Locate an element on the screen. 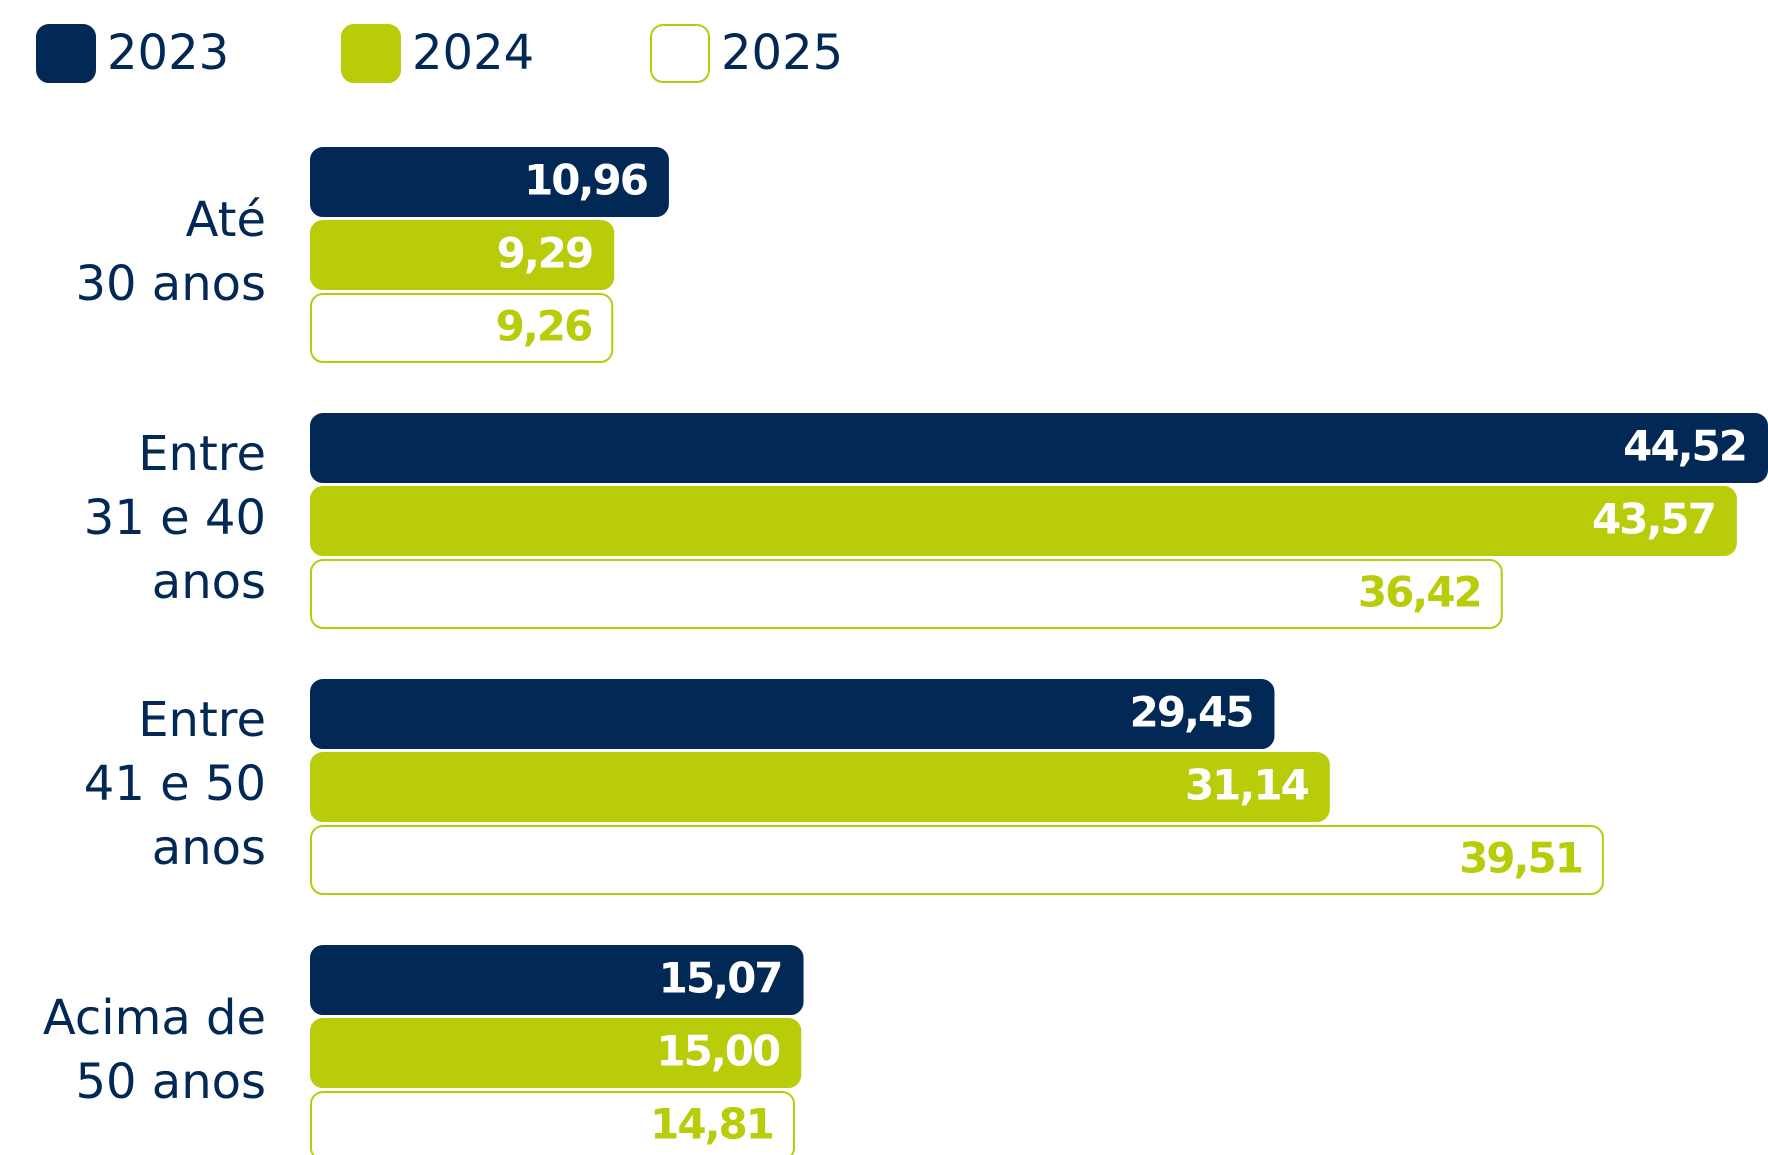 Image resolution: width=1768 pixels, height=1155 pixels. value-label: 39,51 is located at coordinates (1520, 858).